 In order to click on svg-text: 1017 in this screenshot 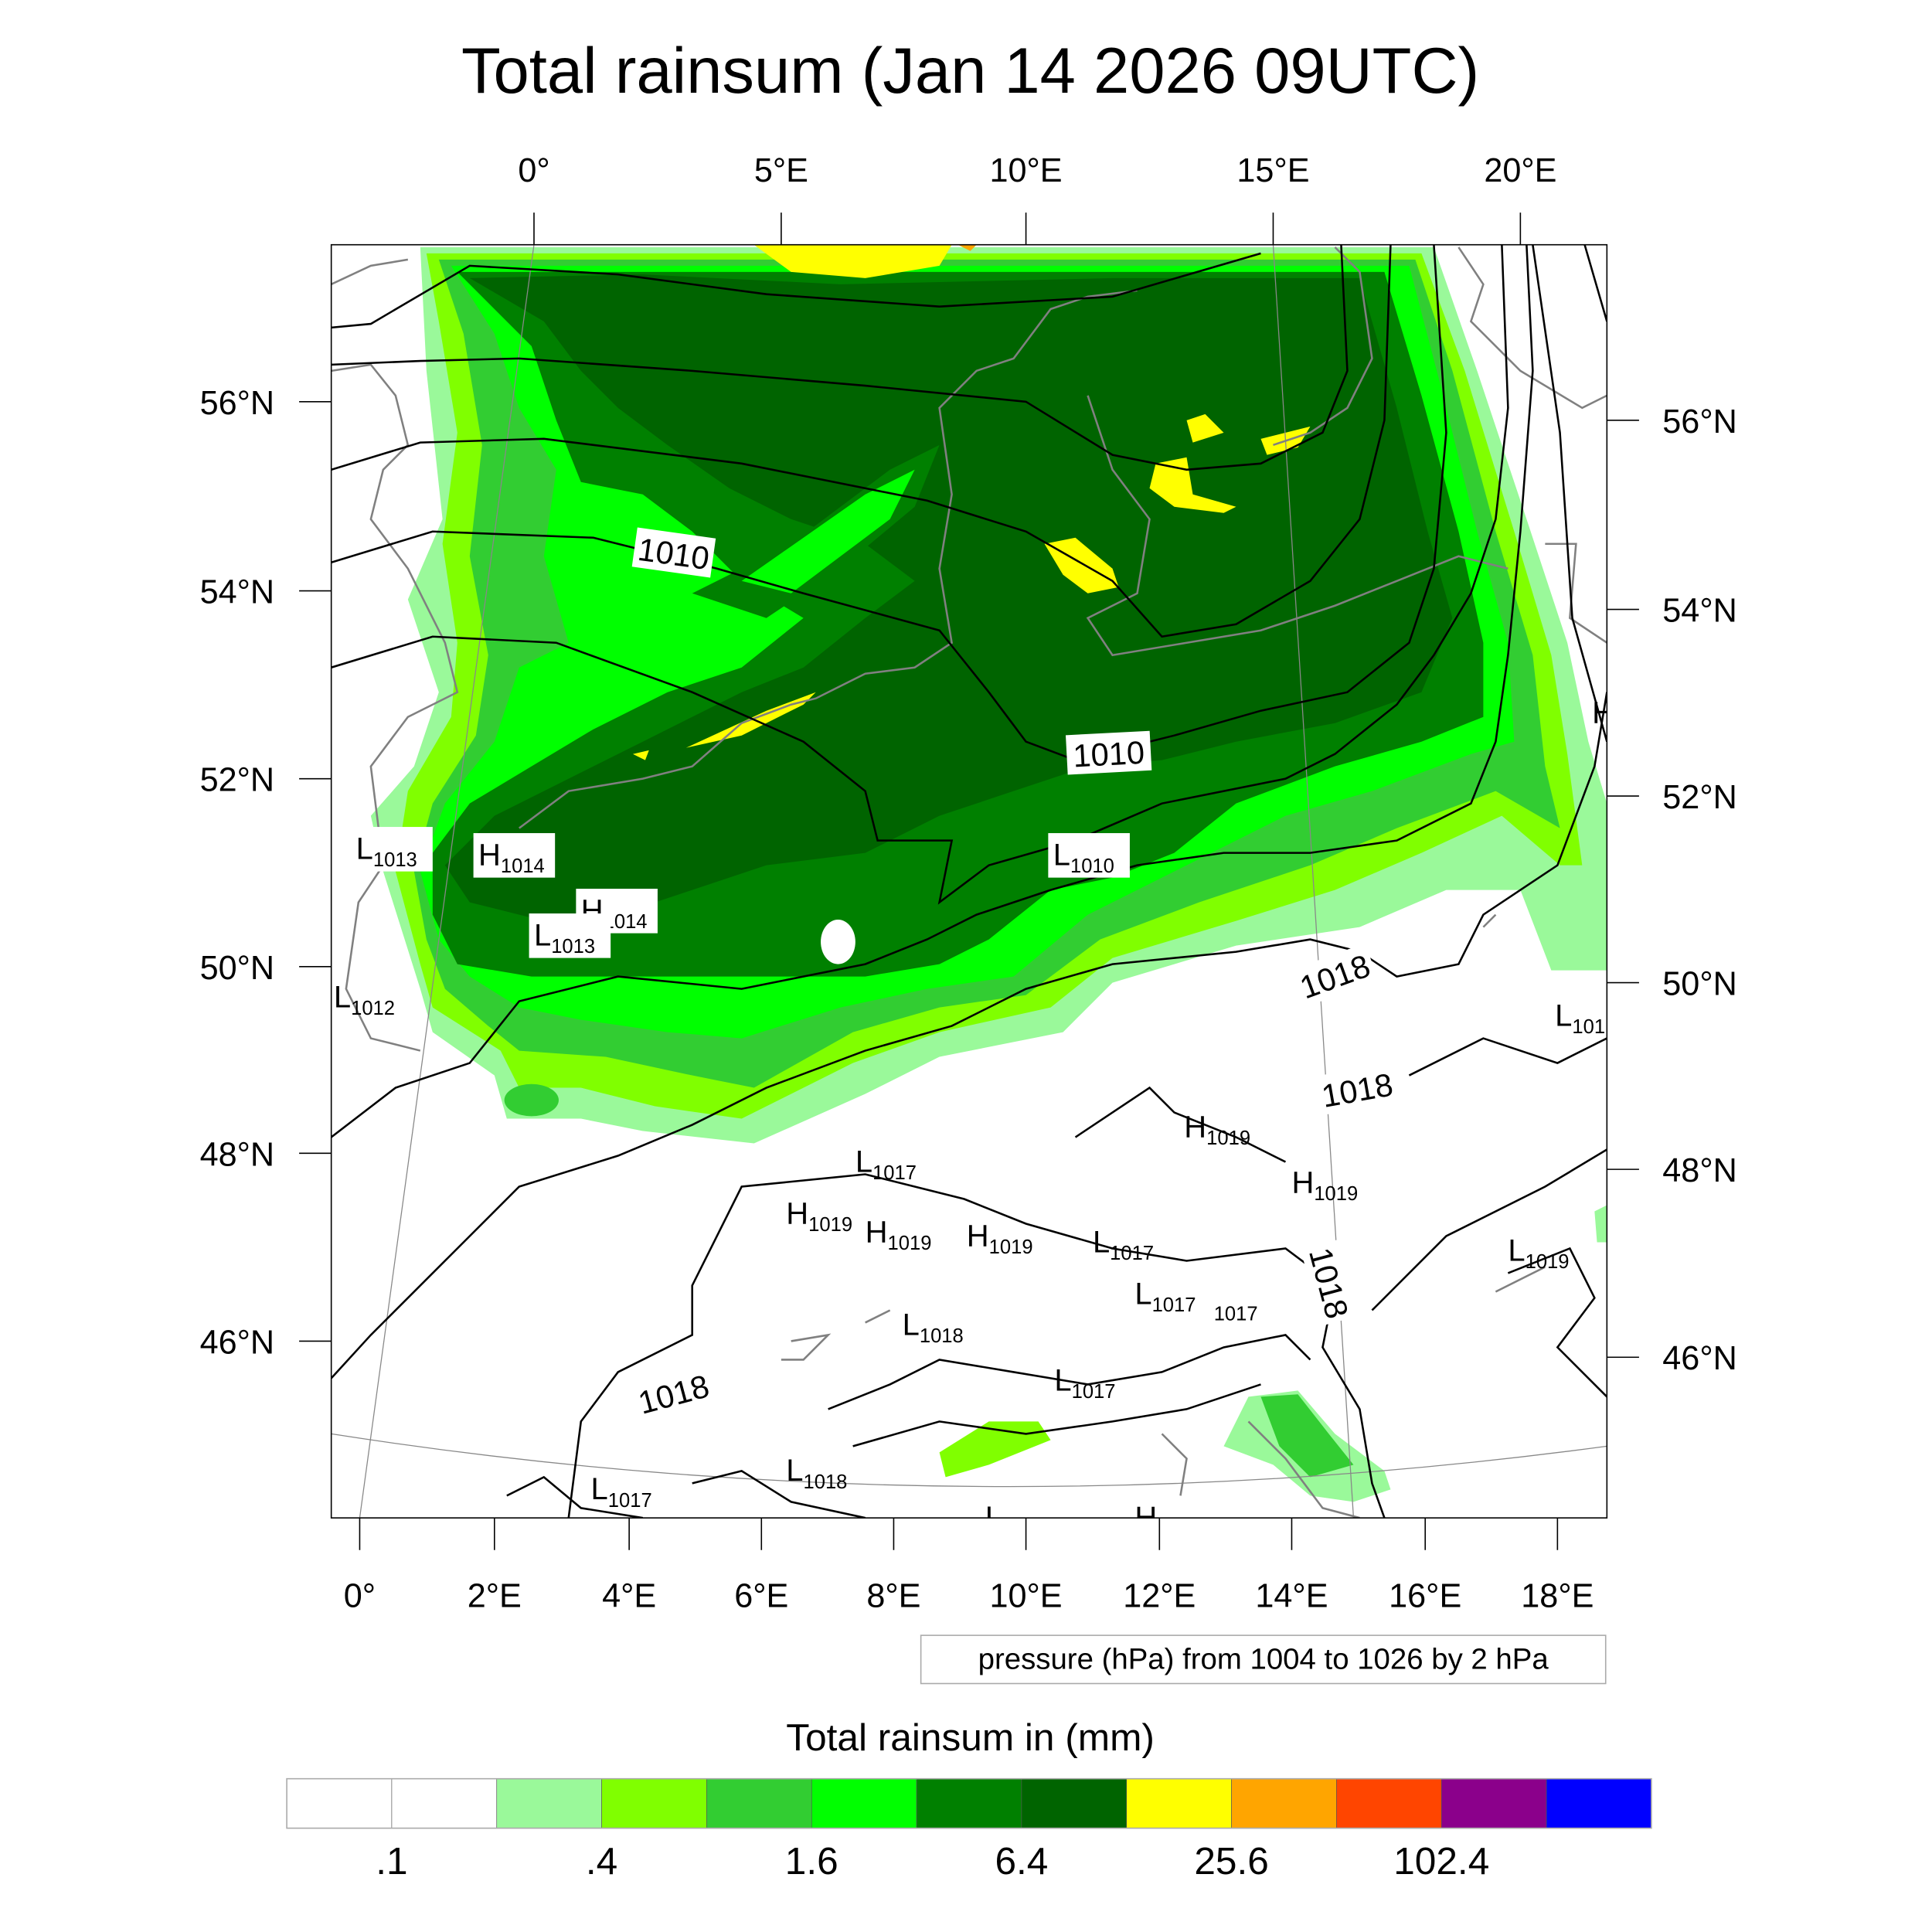, I will do `click(1236, 1314)`.